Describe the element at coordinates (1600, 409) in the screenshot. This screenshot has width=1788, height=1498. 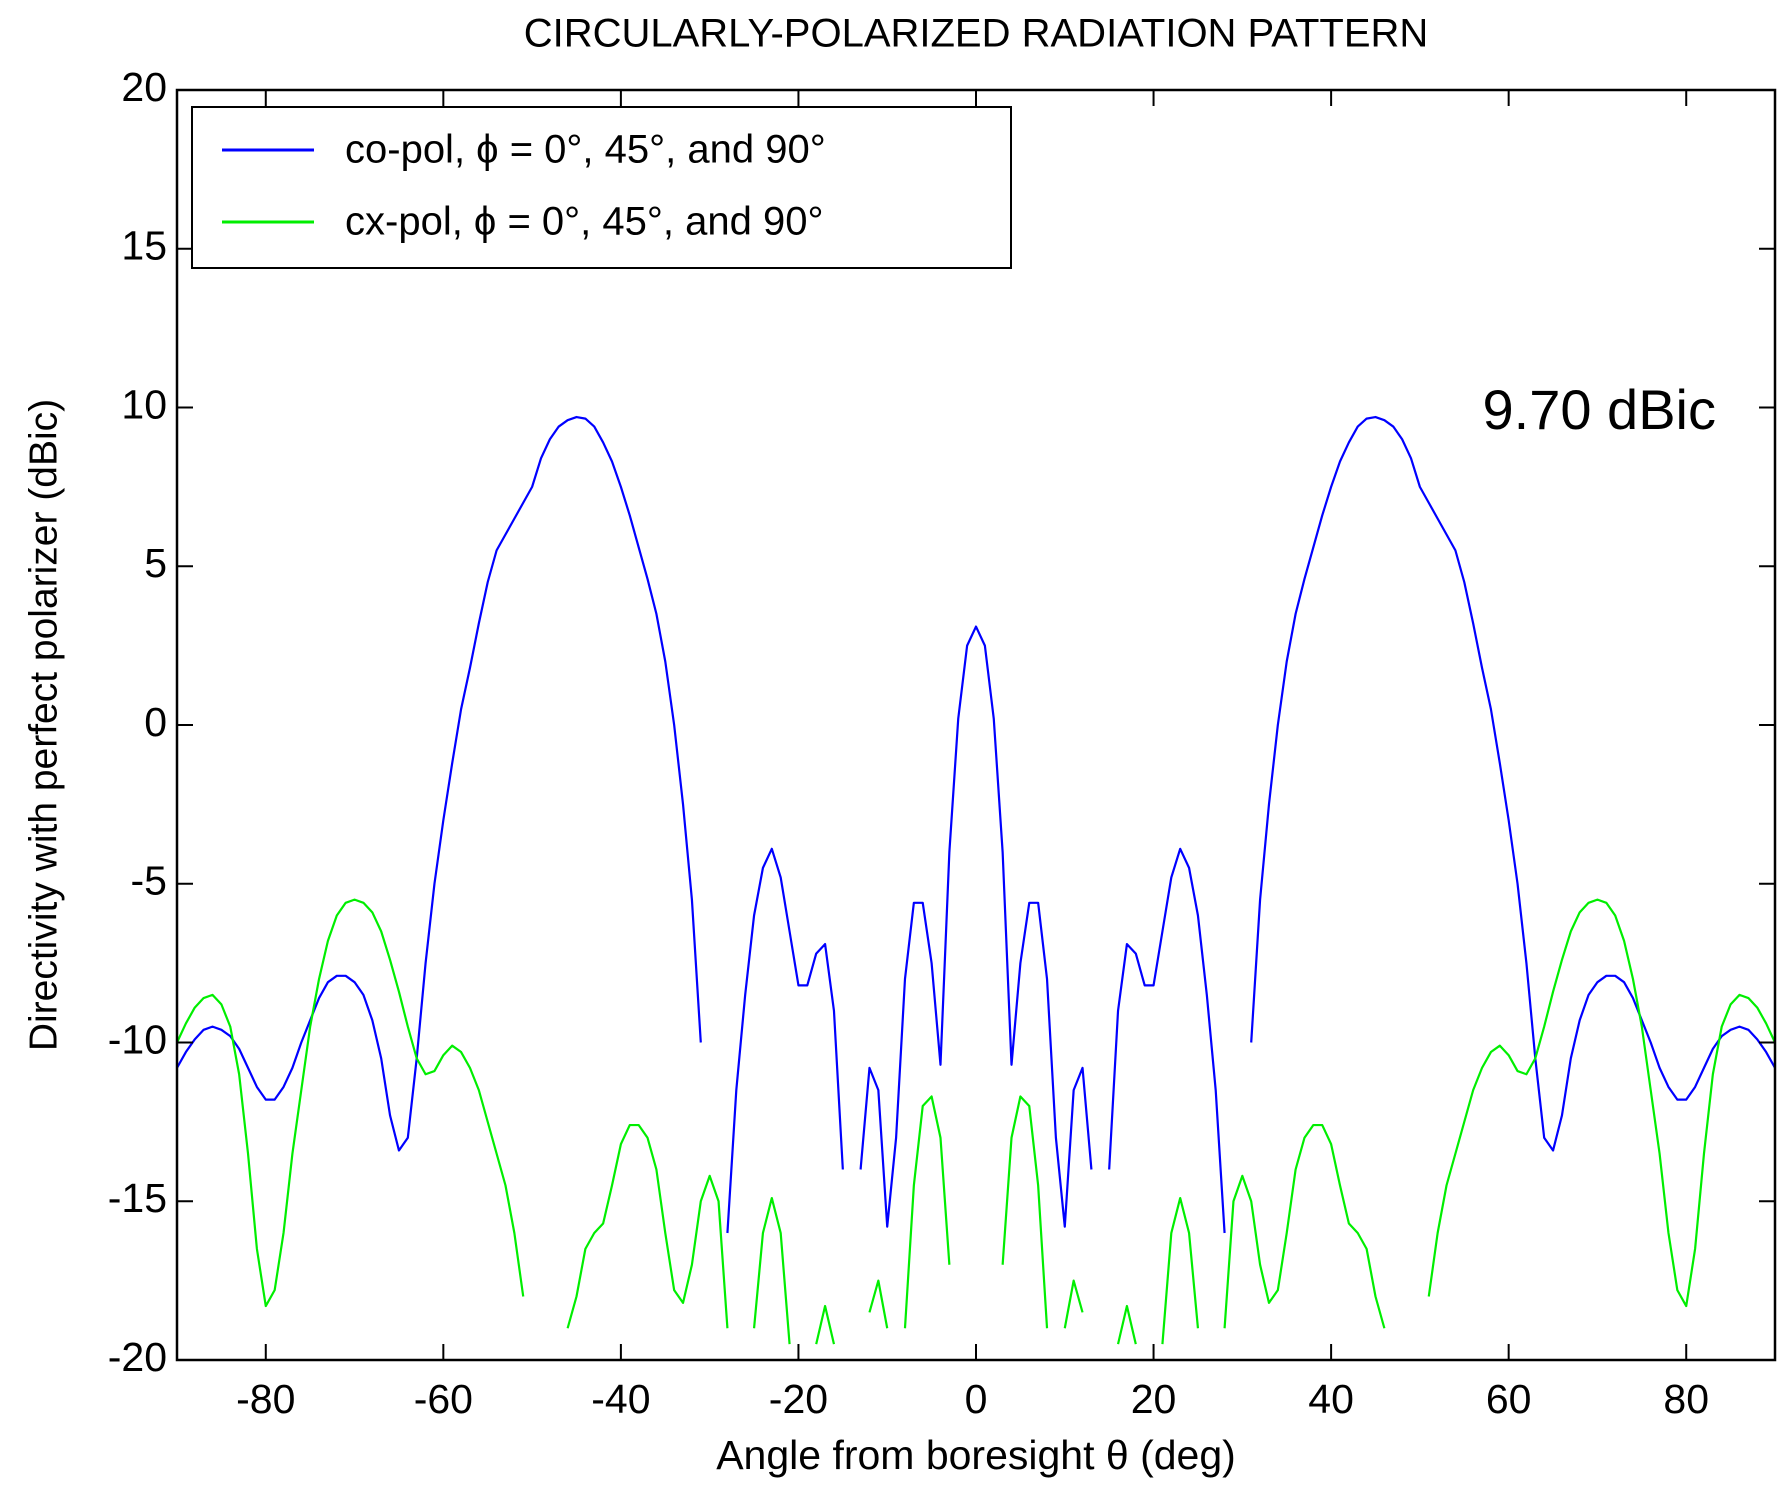
I see `annotation: 9.70 dBic` at that location.